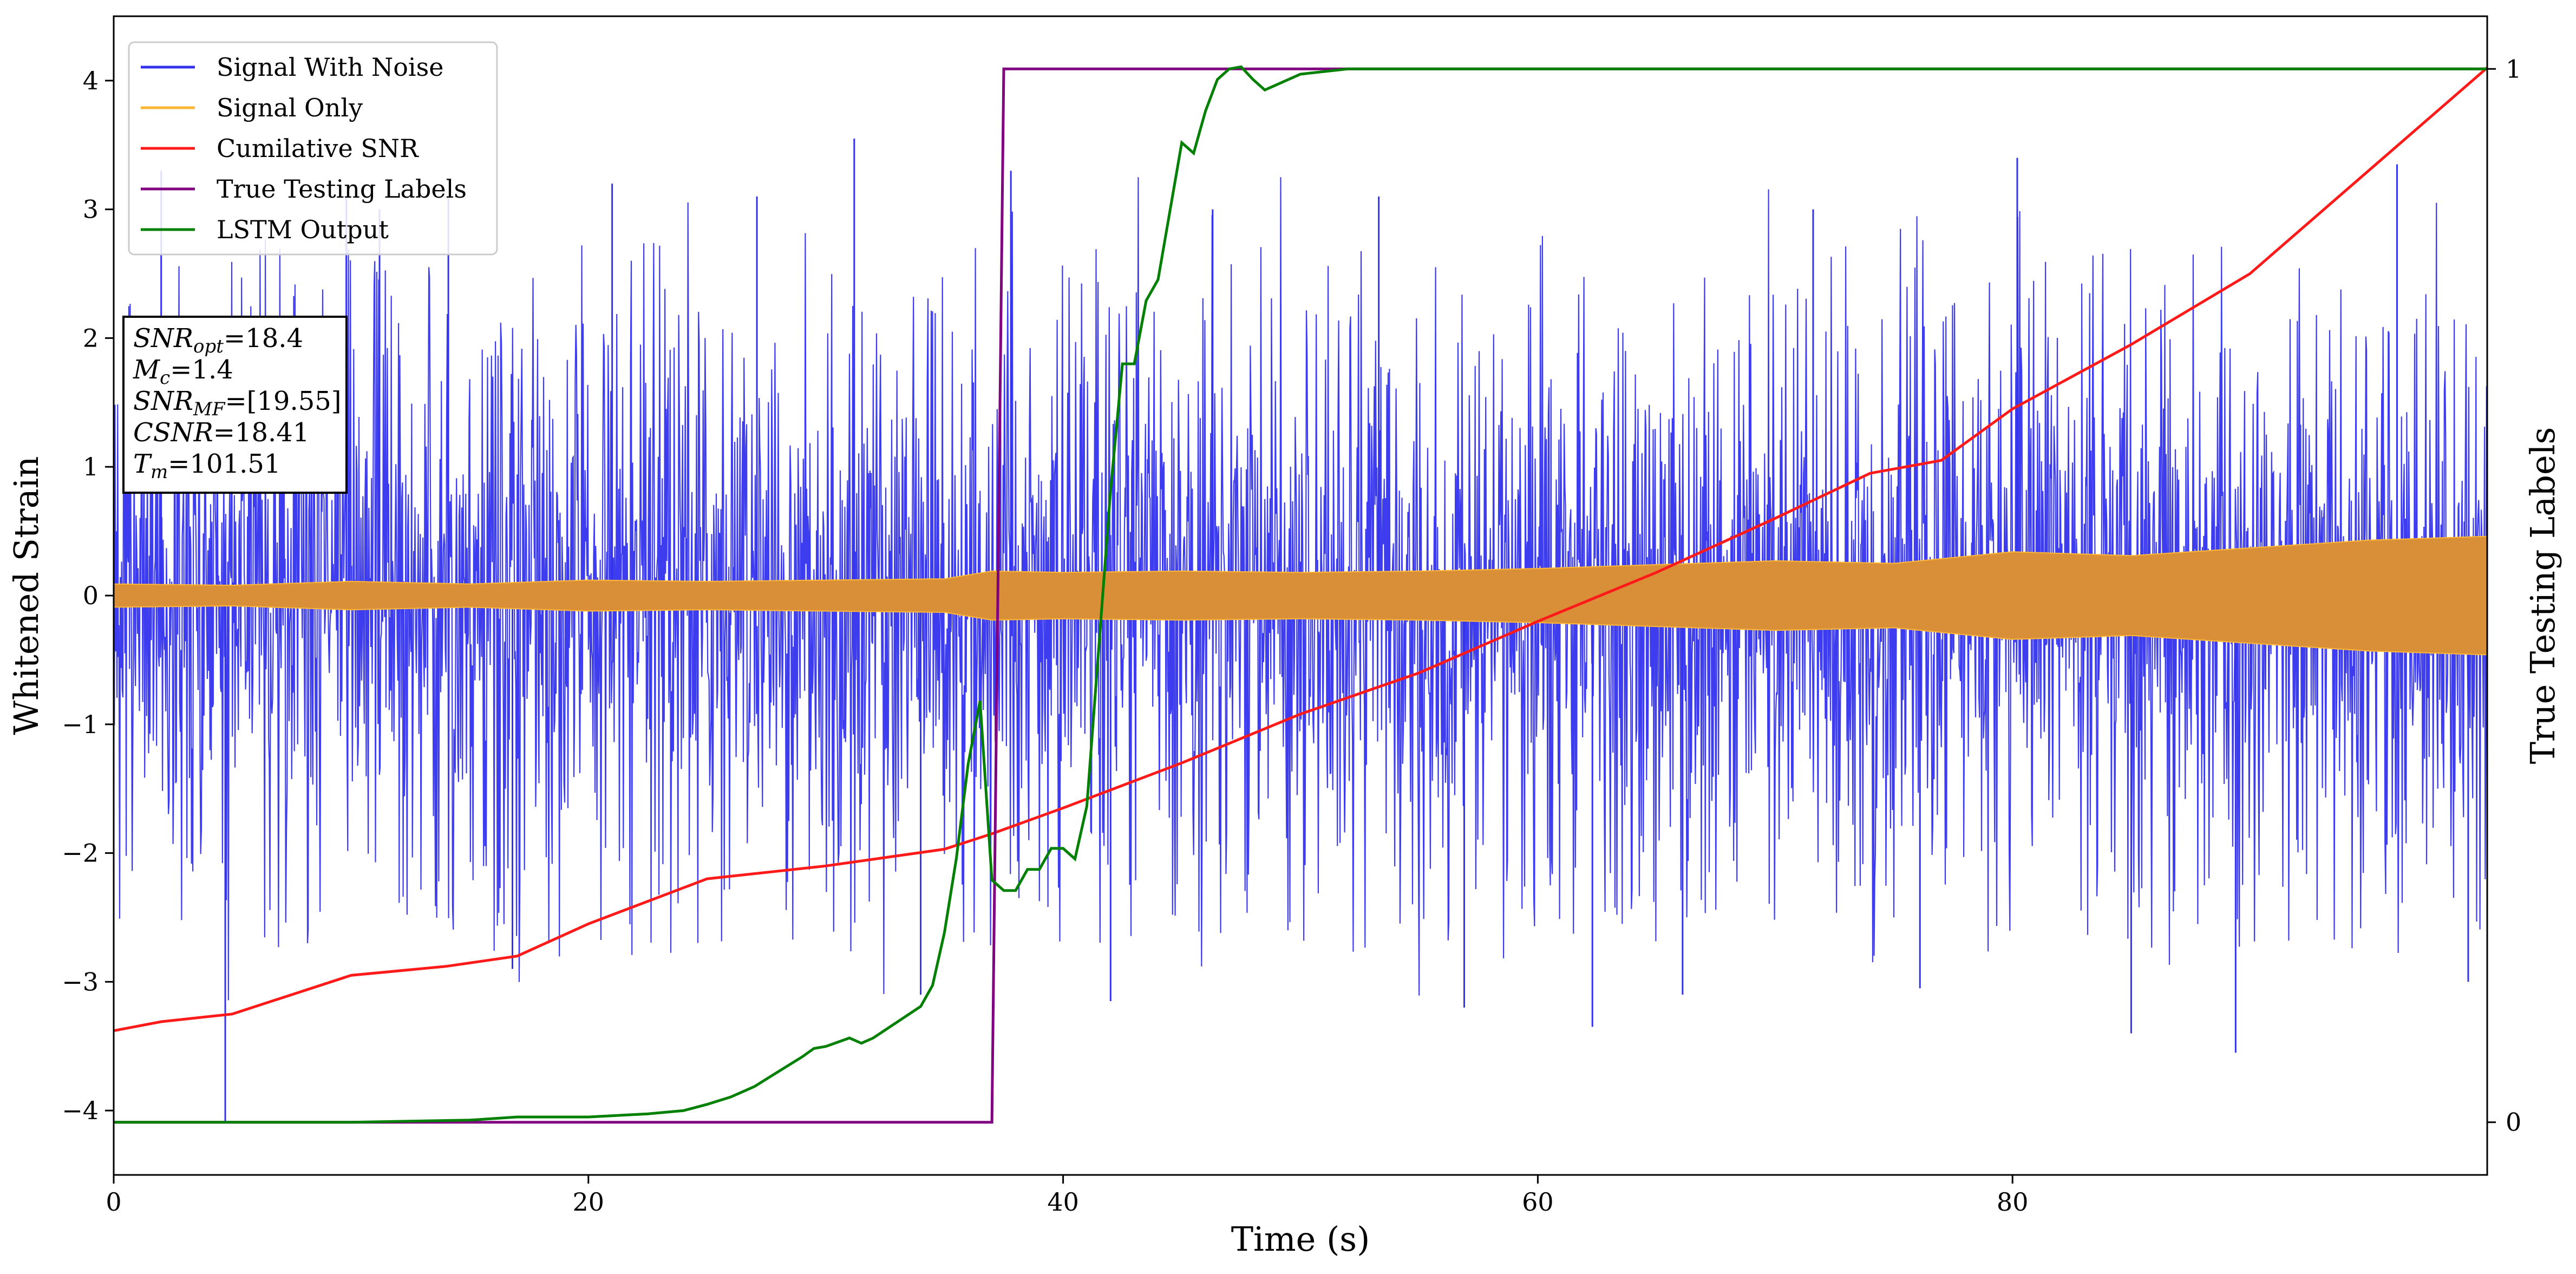 Image resolution: width=2576 pixels, height=1274 pixels. I want to click on x-axis-title: Time (s), so click(1301, 1239).